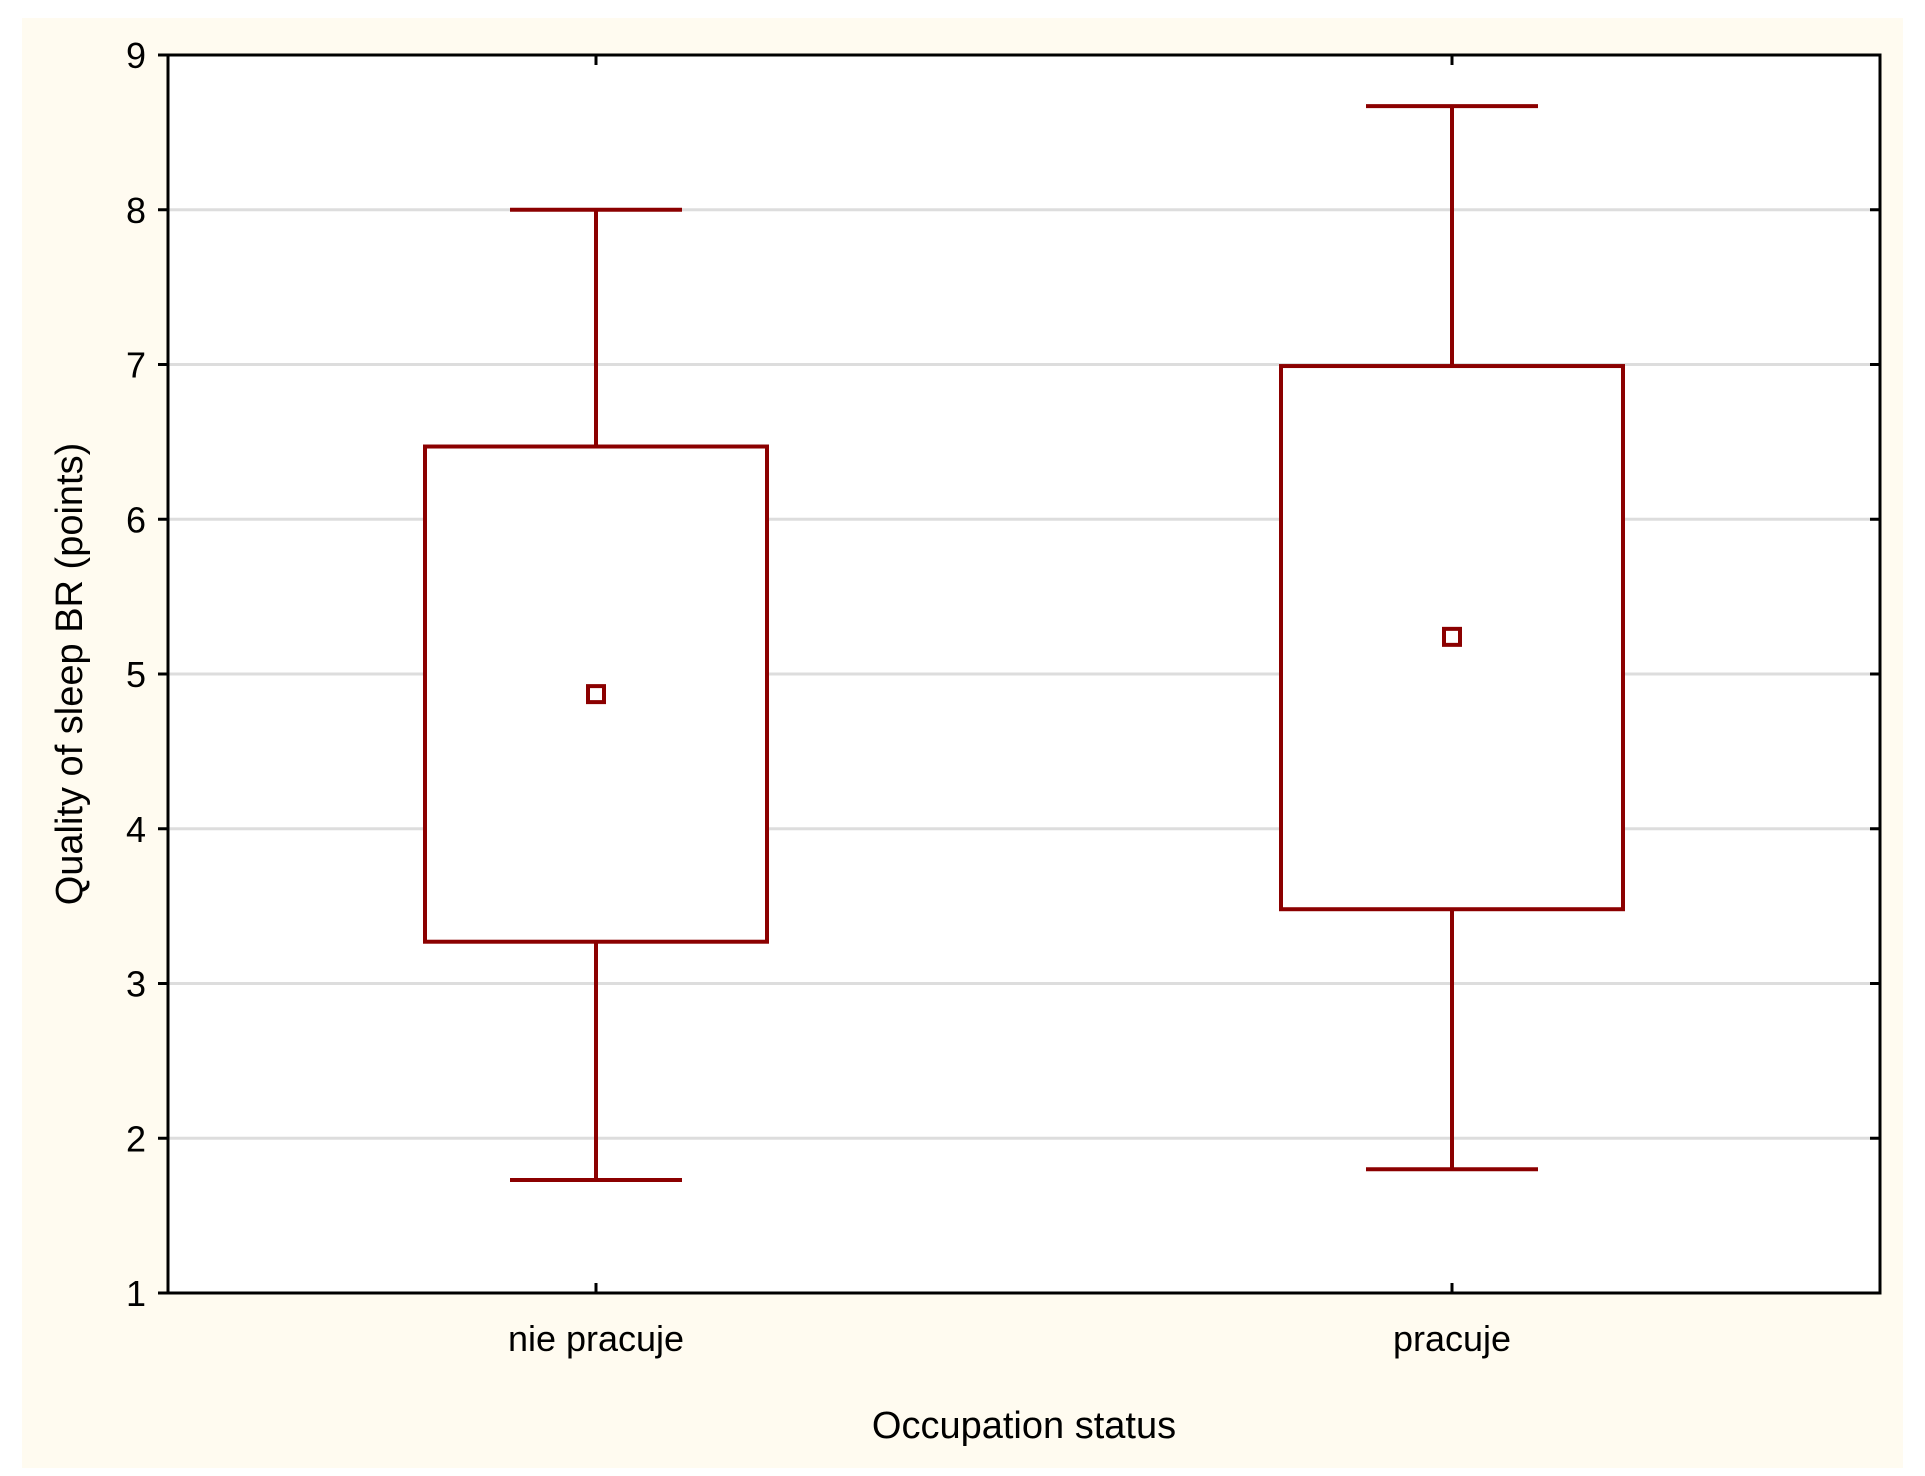 The height and width of the screenshot is (1476, 1925). I want to click on y-tick-label: 9, so click(136, 55).